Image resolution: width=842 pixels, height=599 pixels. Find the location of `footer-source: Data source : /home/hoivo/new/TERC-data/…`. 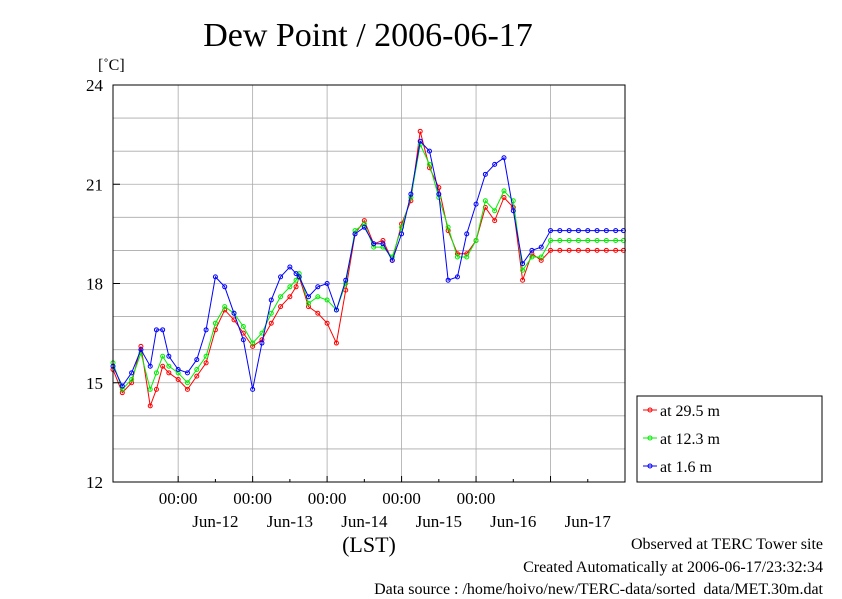

footer-source: Data source : /home/hoivo/new/TERC-data/… is located at coordinates (598, 589).